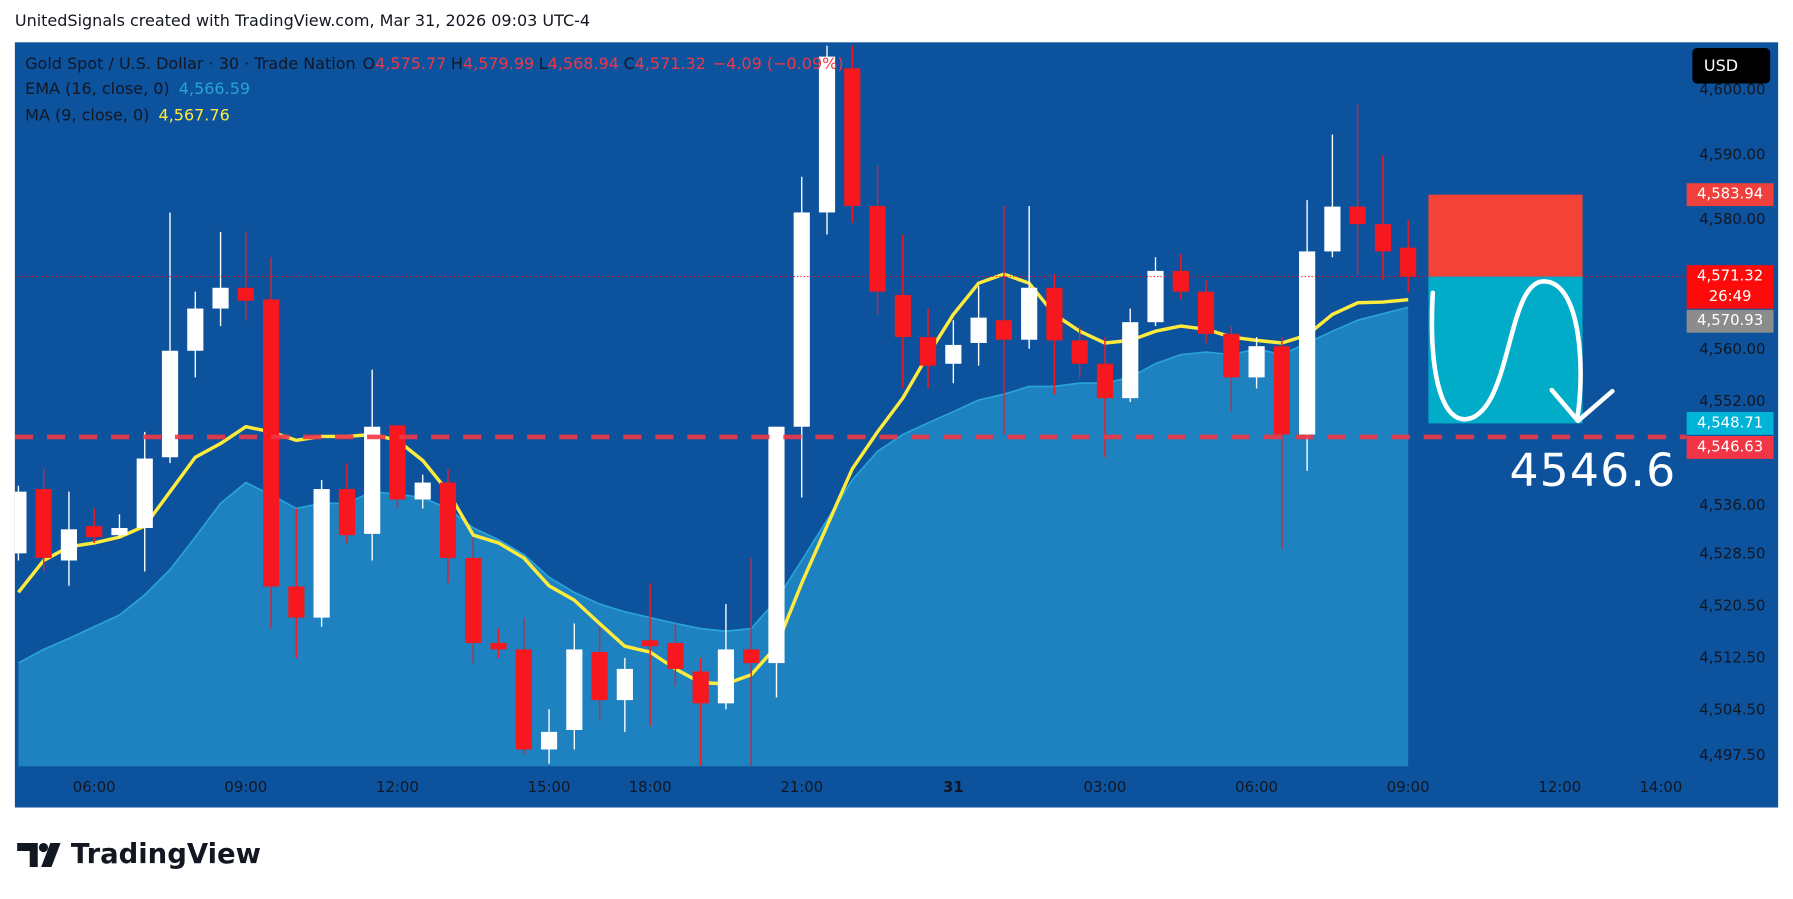 The width and height of the screenshot is (1793, 899). I want to click on y-tick-label: 4,552.00, so click(1732, 401).